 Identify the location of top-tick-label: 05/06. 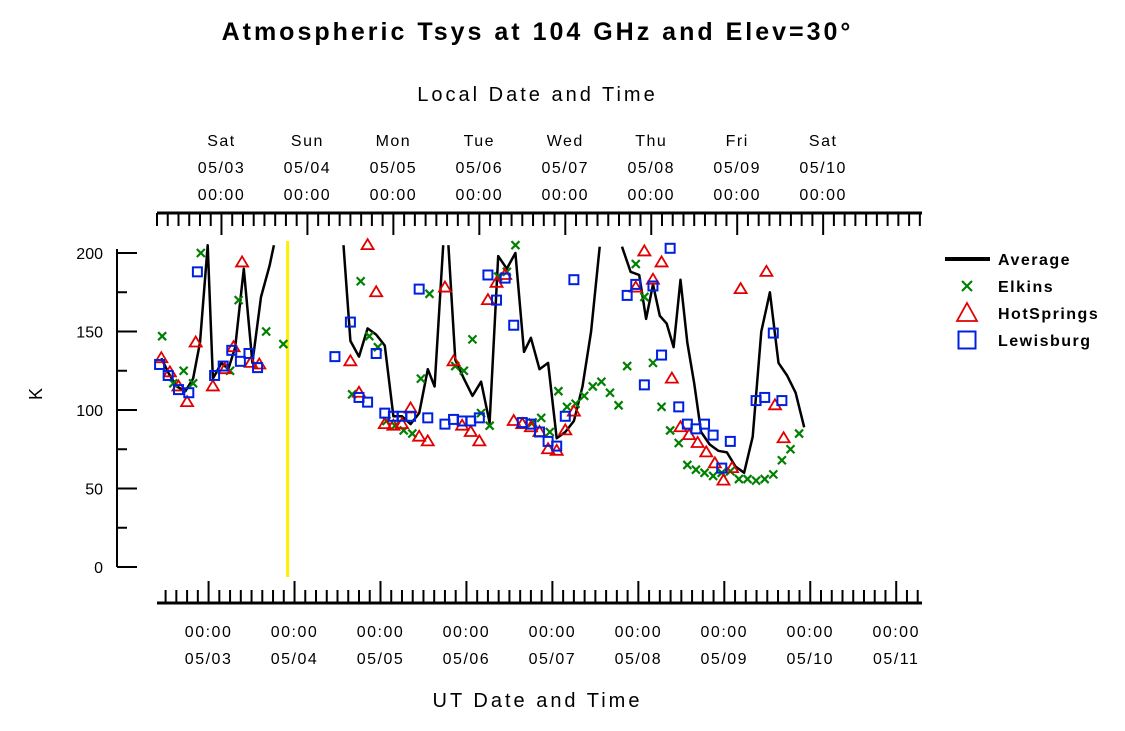
(480, 168).